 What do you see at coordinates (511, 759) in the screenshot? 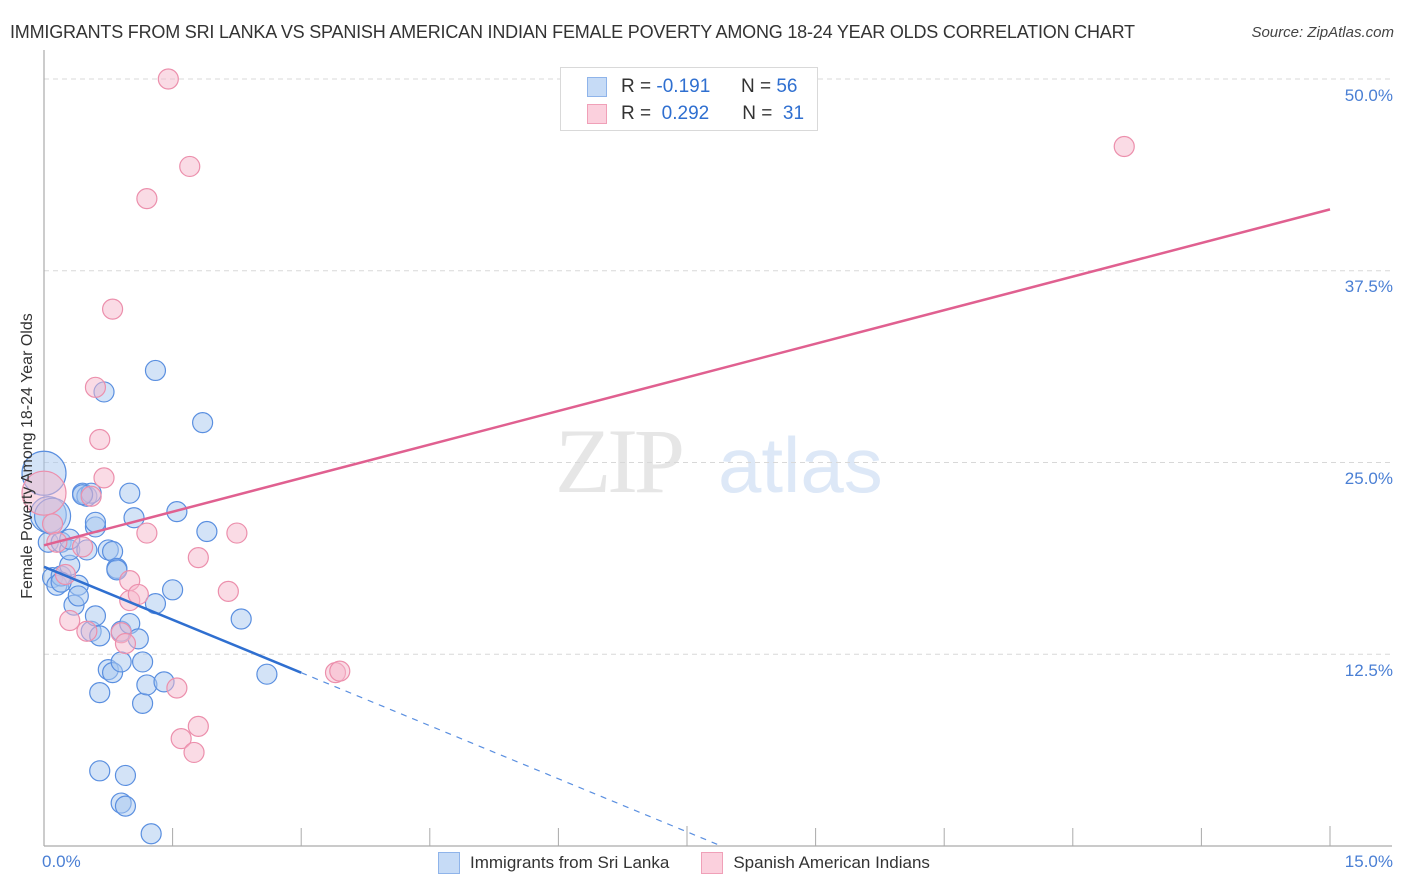
I see `trend-line-sri-lanka-extension` at bounding box center [511, 759].